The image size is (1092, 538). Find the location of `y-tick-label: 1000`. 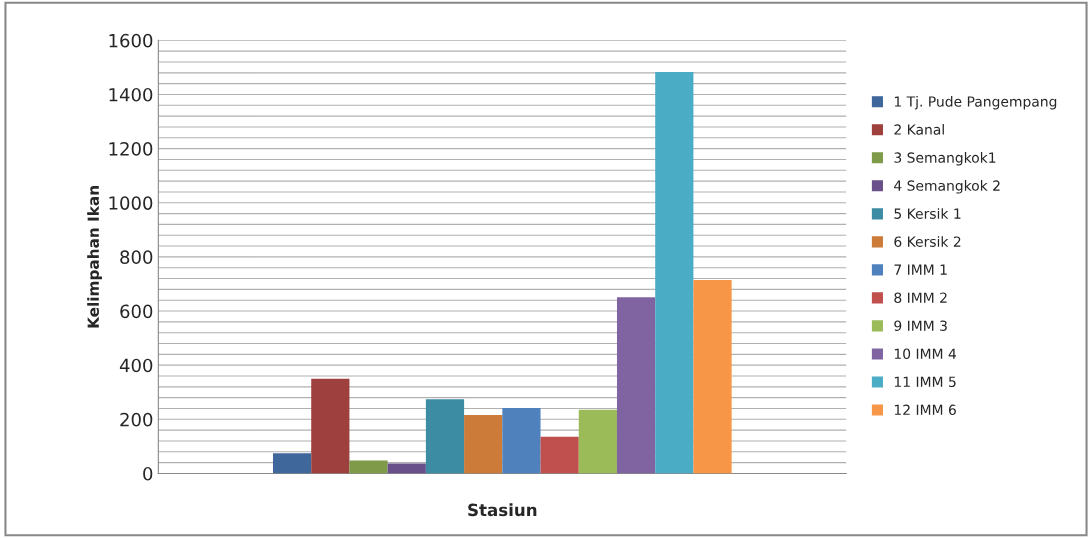

y-tick-label: 1000 is located at coordinates (131, 203).